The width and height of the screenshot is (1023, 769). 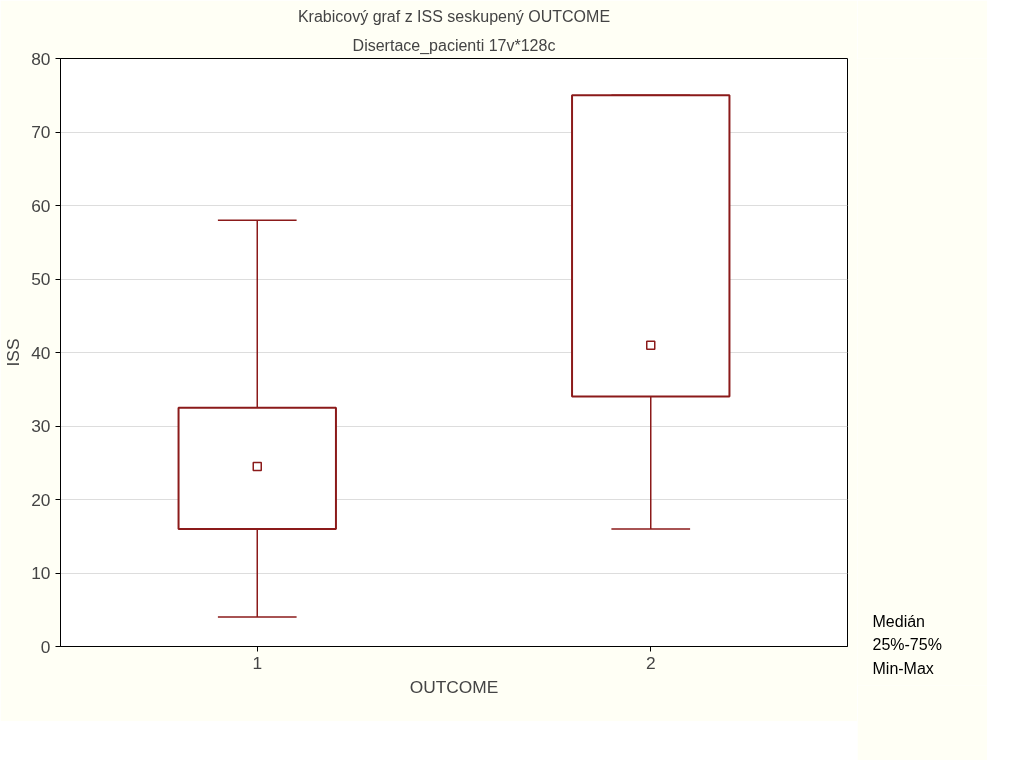 I want to click on y-tick-label: 80, so click(x=41, y=58).